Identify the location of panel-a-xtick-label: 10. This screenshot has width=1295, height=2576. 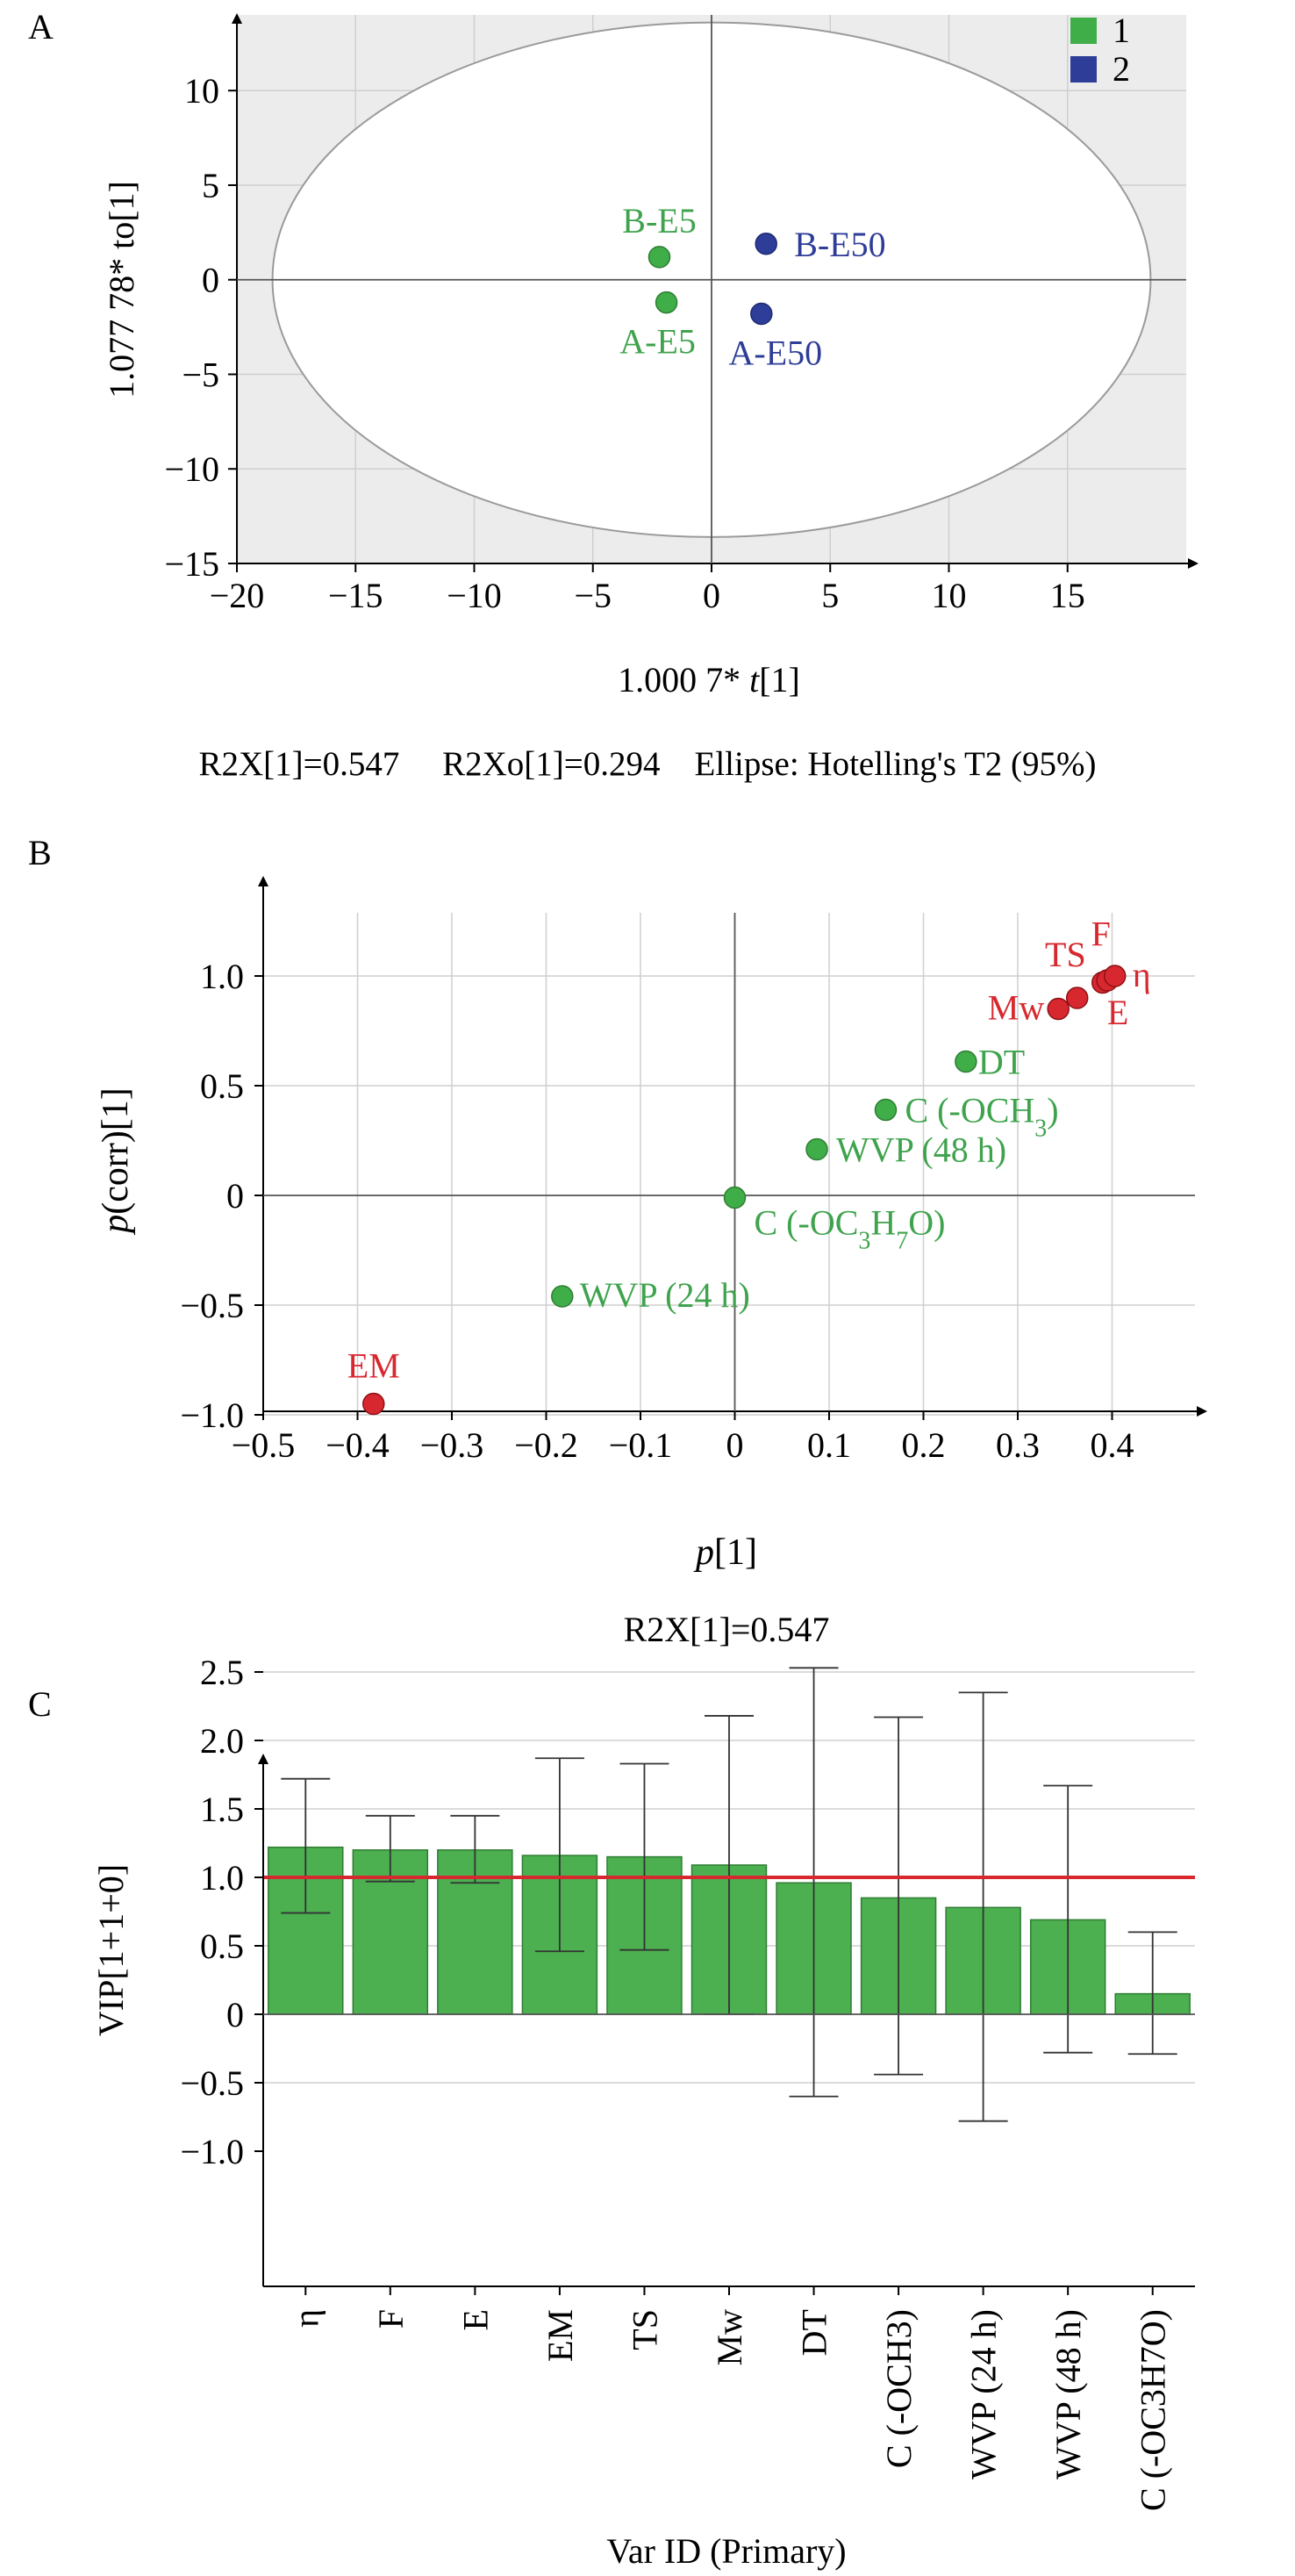
(950, 595).